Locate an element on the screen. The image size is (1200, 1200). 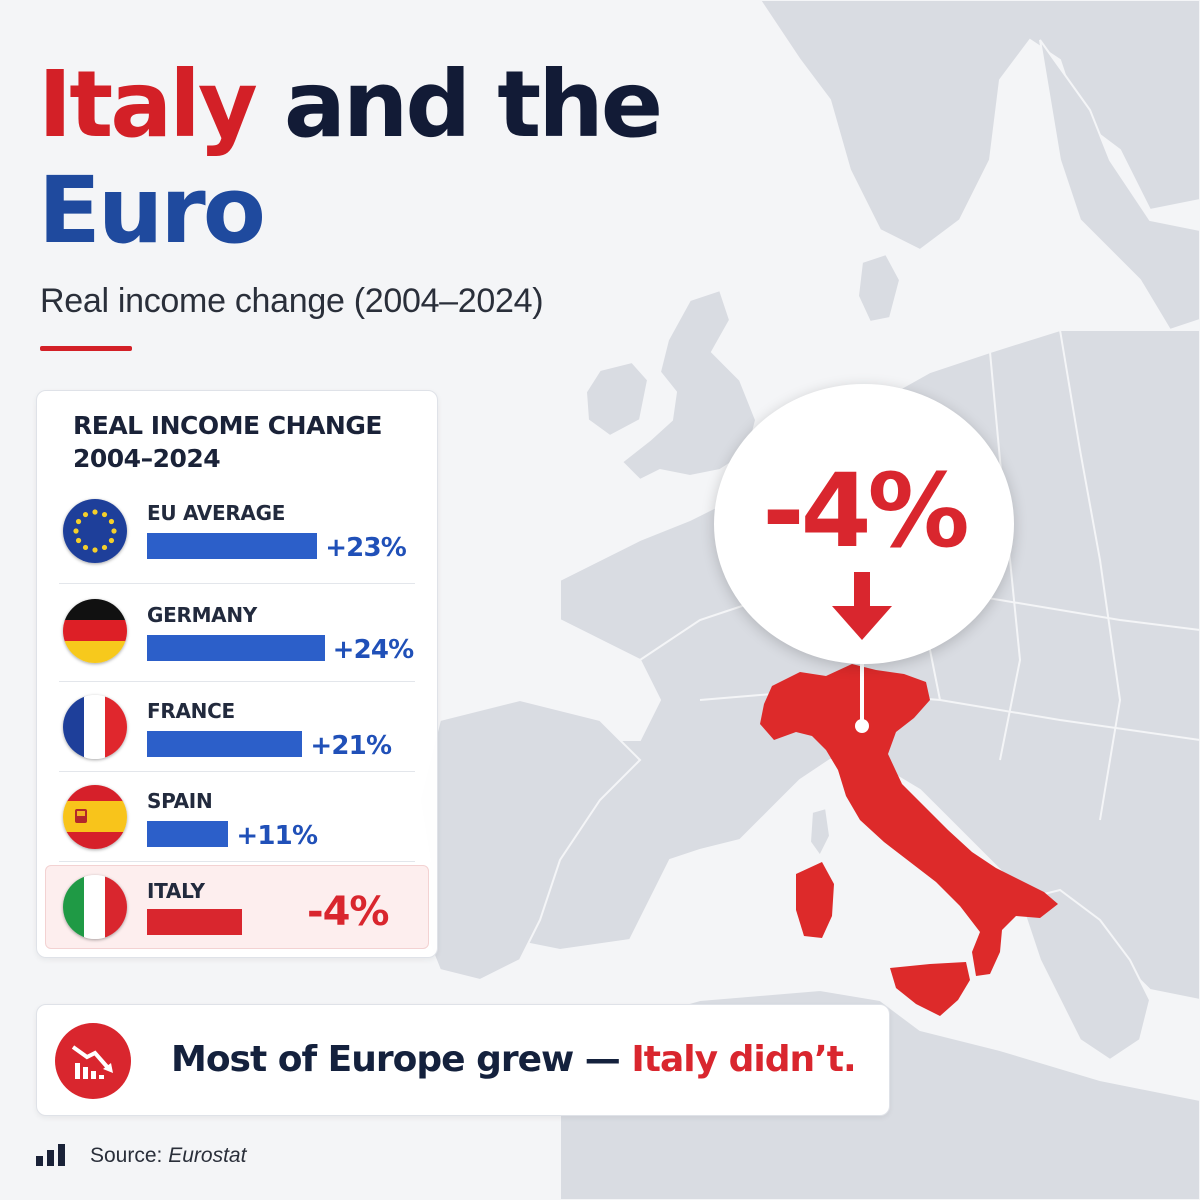
italy-flag-icon is located at coordinates (95, 907).